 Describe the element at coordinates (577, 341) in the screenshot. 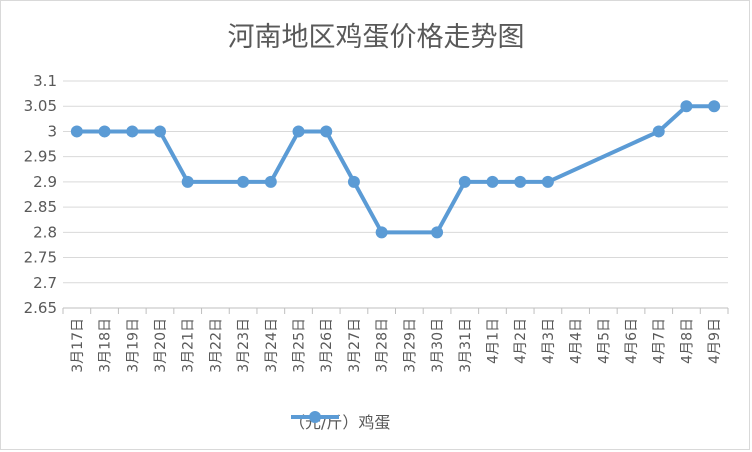

I see `x-tick-label: 4月4日` at that location.